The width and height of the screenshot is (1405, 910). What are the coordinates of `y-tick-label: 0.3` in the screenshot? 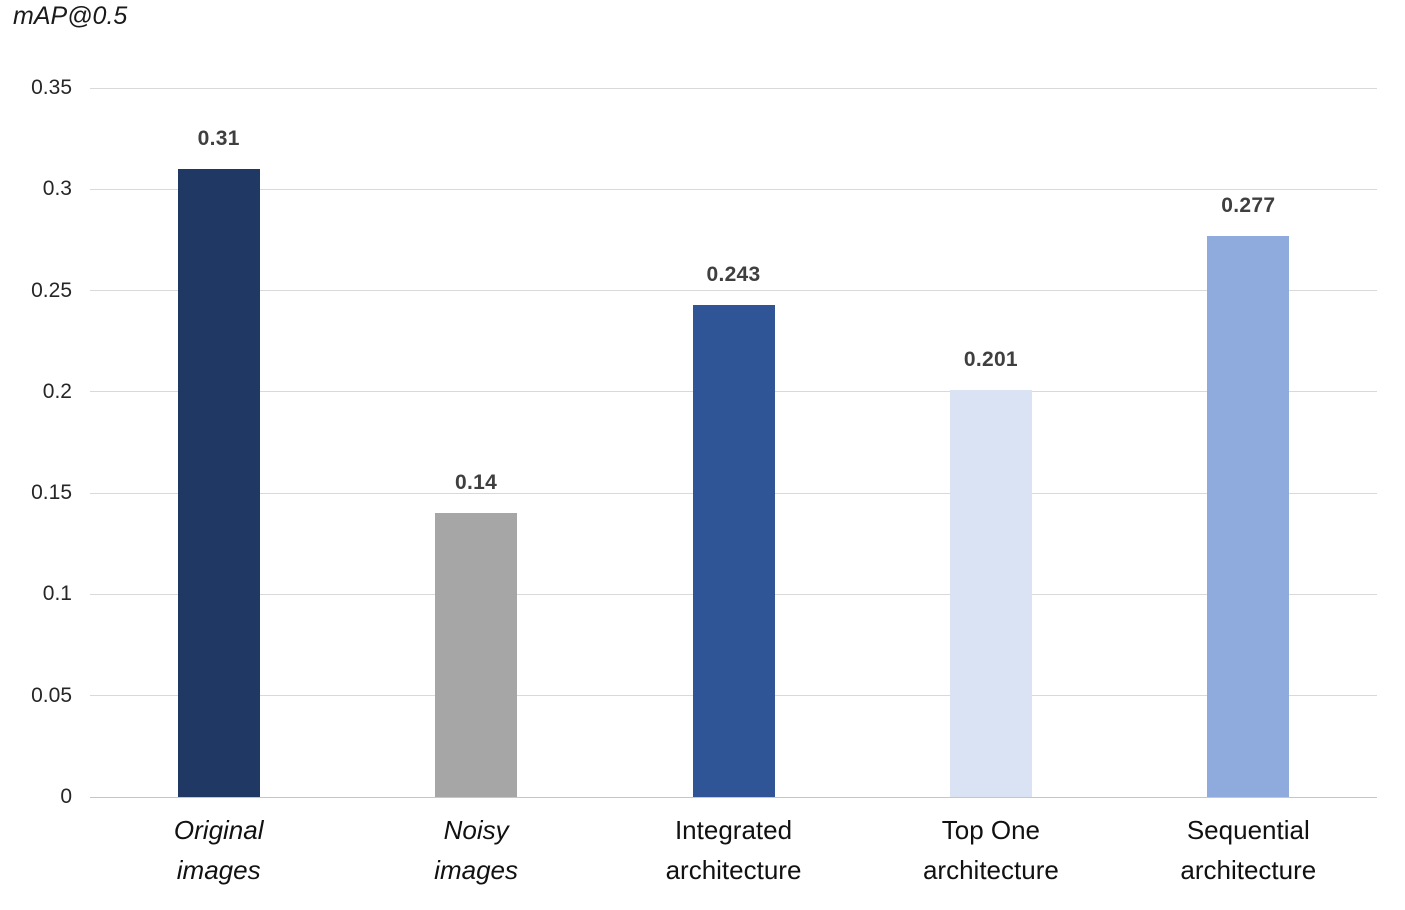 It's located at (57, 189).